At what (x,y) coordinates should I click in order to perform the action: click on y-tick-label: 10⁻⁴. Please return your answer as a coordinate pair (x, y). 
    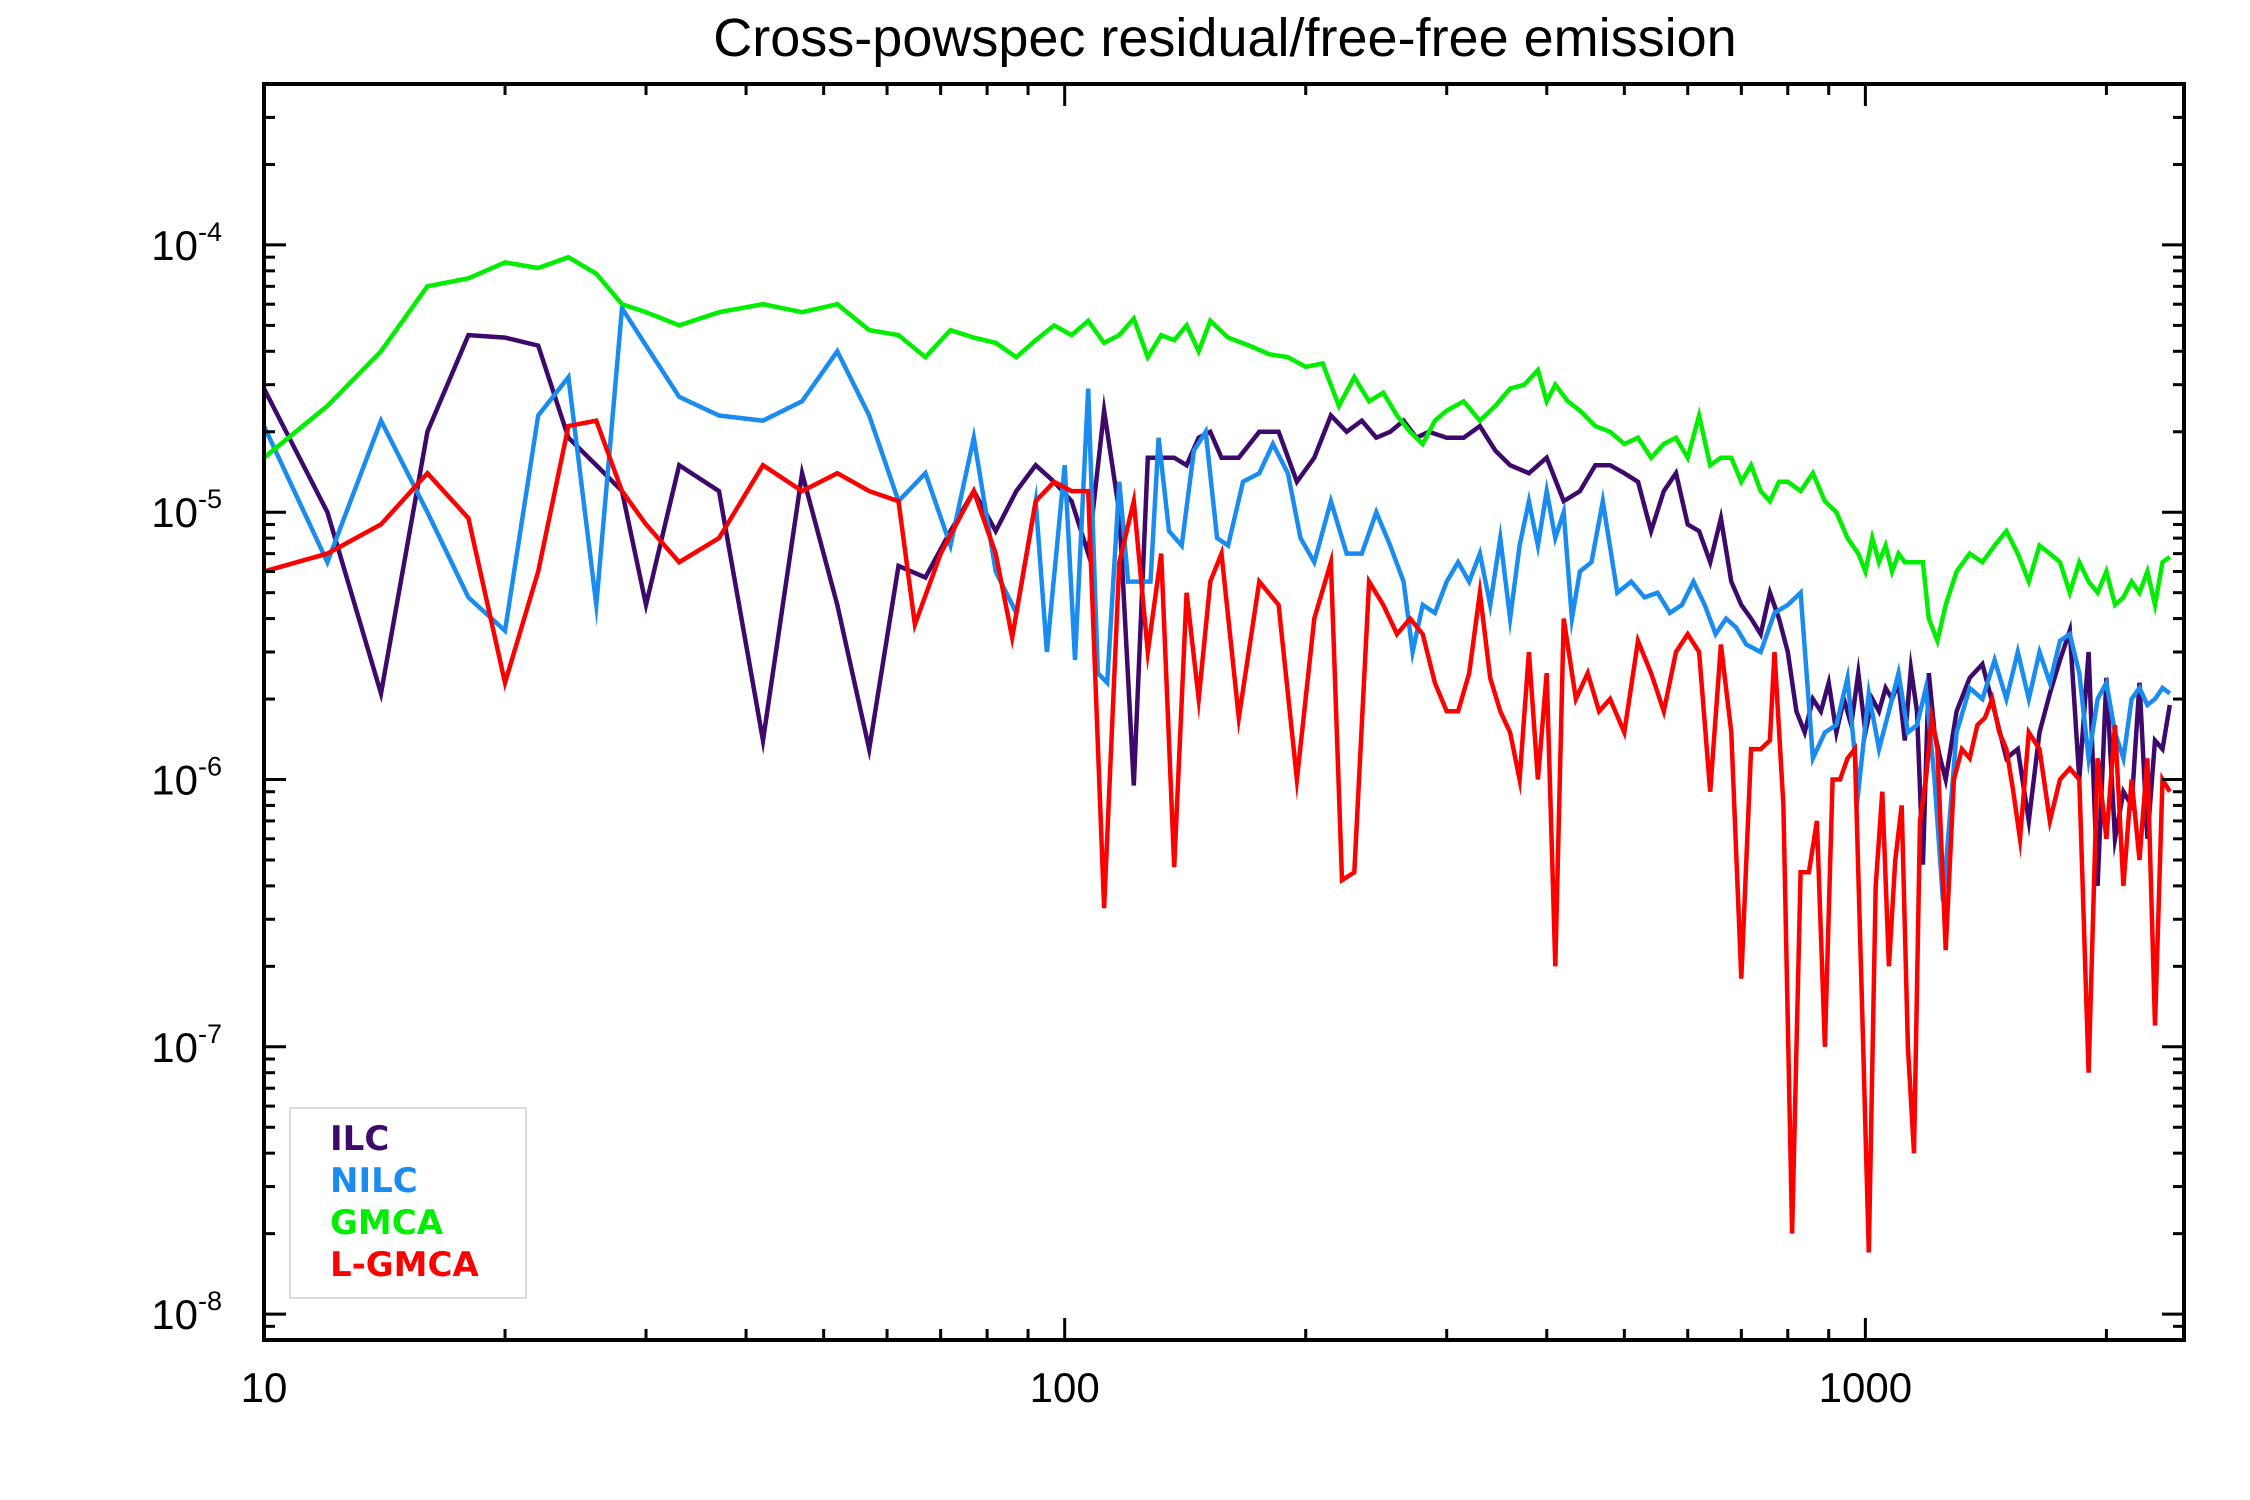
    Looking at the image, I should click on (186, 243).